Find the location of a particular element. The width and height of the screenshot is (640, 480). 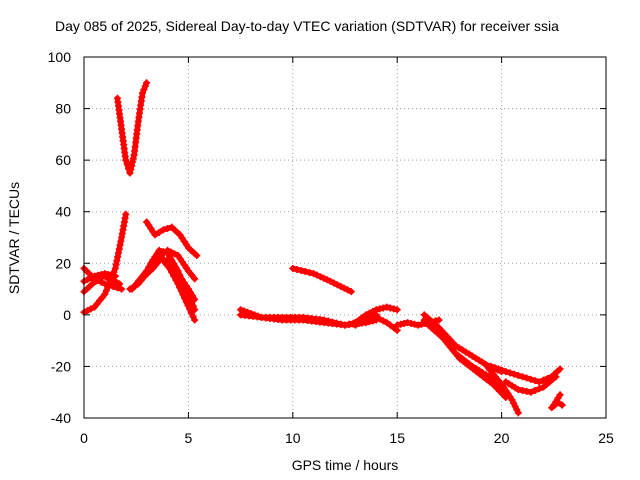

y-tick-label: 40 is located at coordinates (63, 212).